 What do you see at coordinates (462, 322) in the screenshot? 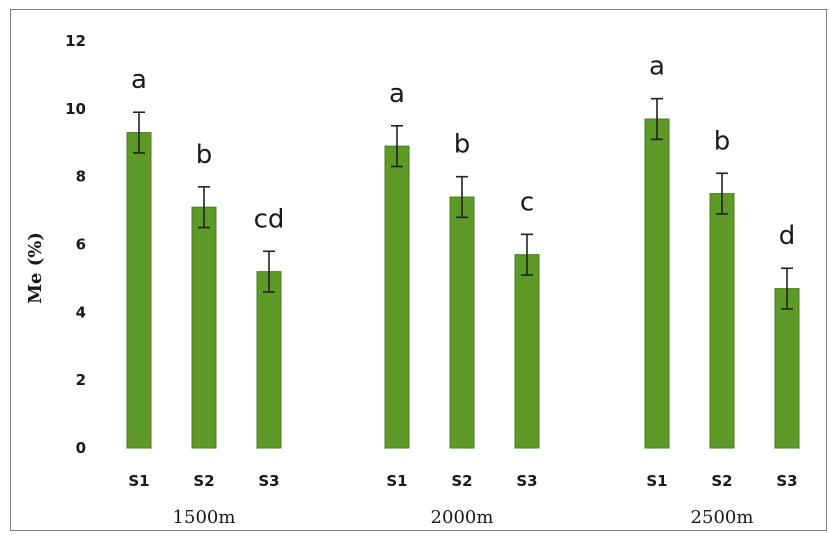
I see `bar-2000m-S2` at bounding box center [462, 322].